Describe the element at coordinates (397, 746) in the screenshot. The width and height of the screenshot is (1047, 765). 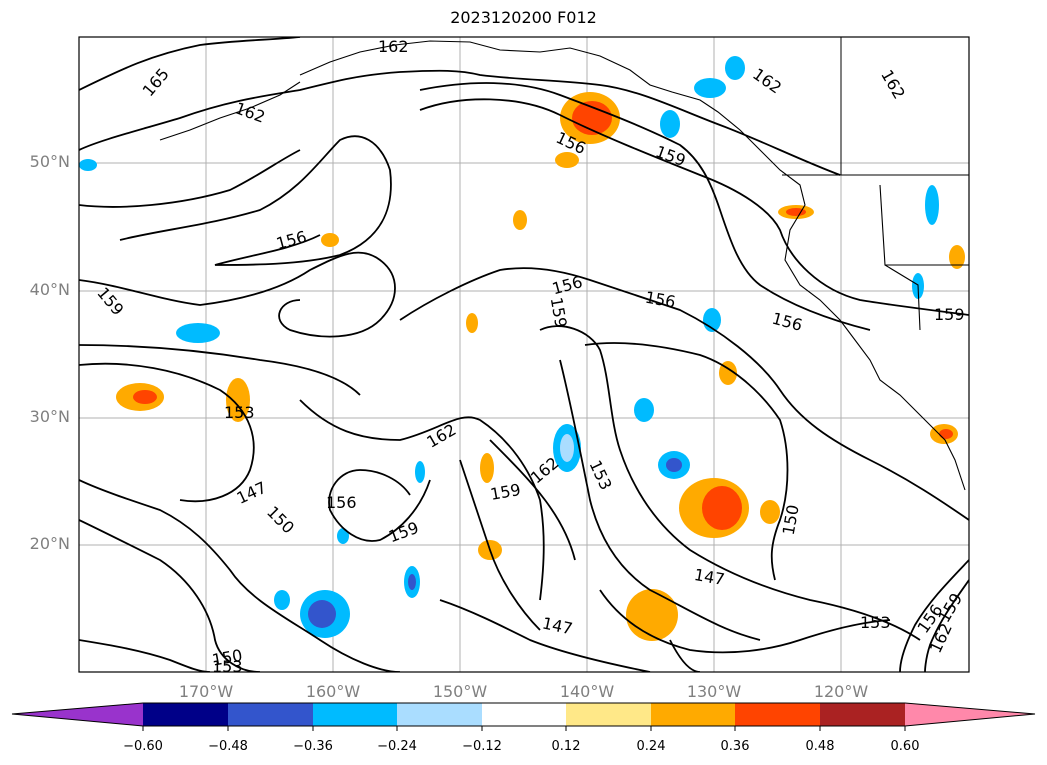
I see `colorbar-tick-label: −0.24` at that location.